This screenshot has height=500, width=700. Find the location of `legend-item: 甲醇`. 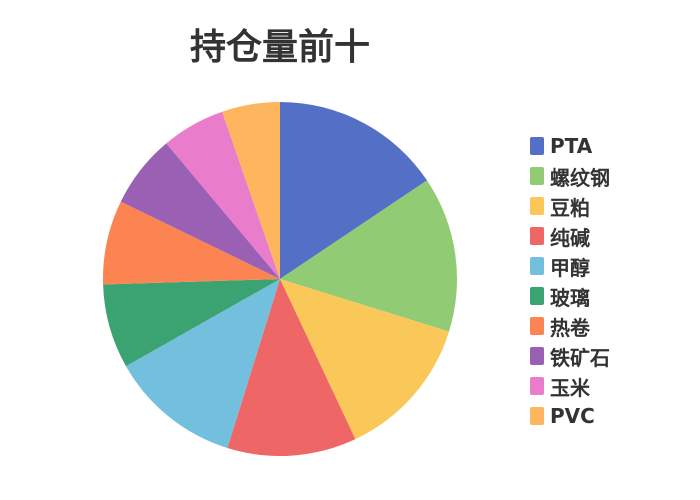

legend-item: 甲醇 is located at coordinates (570, 266).